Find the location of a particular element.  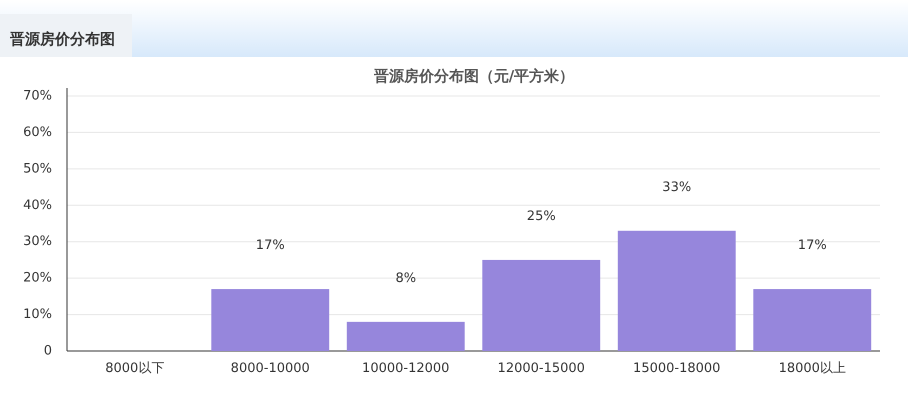

y-tick-label: 30% is located at coordinates (37, 242).